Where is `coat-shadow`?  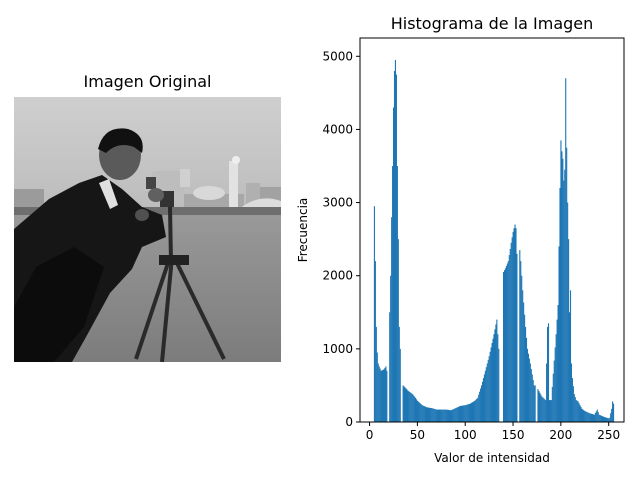
coat-shadow is located at coordinates (59, 304).